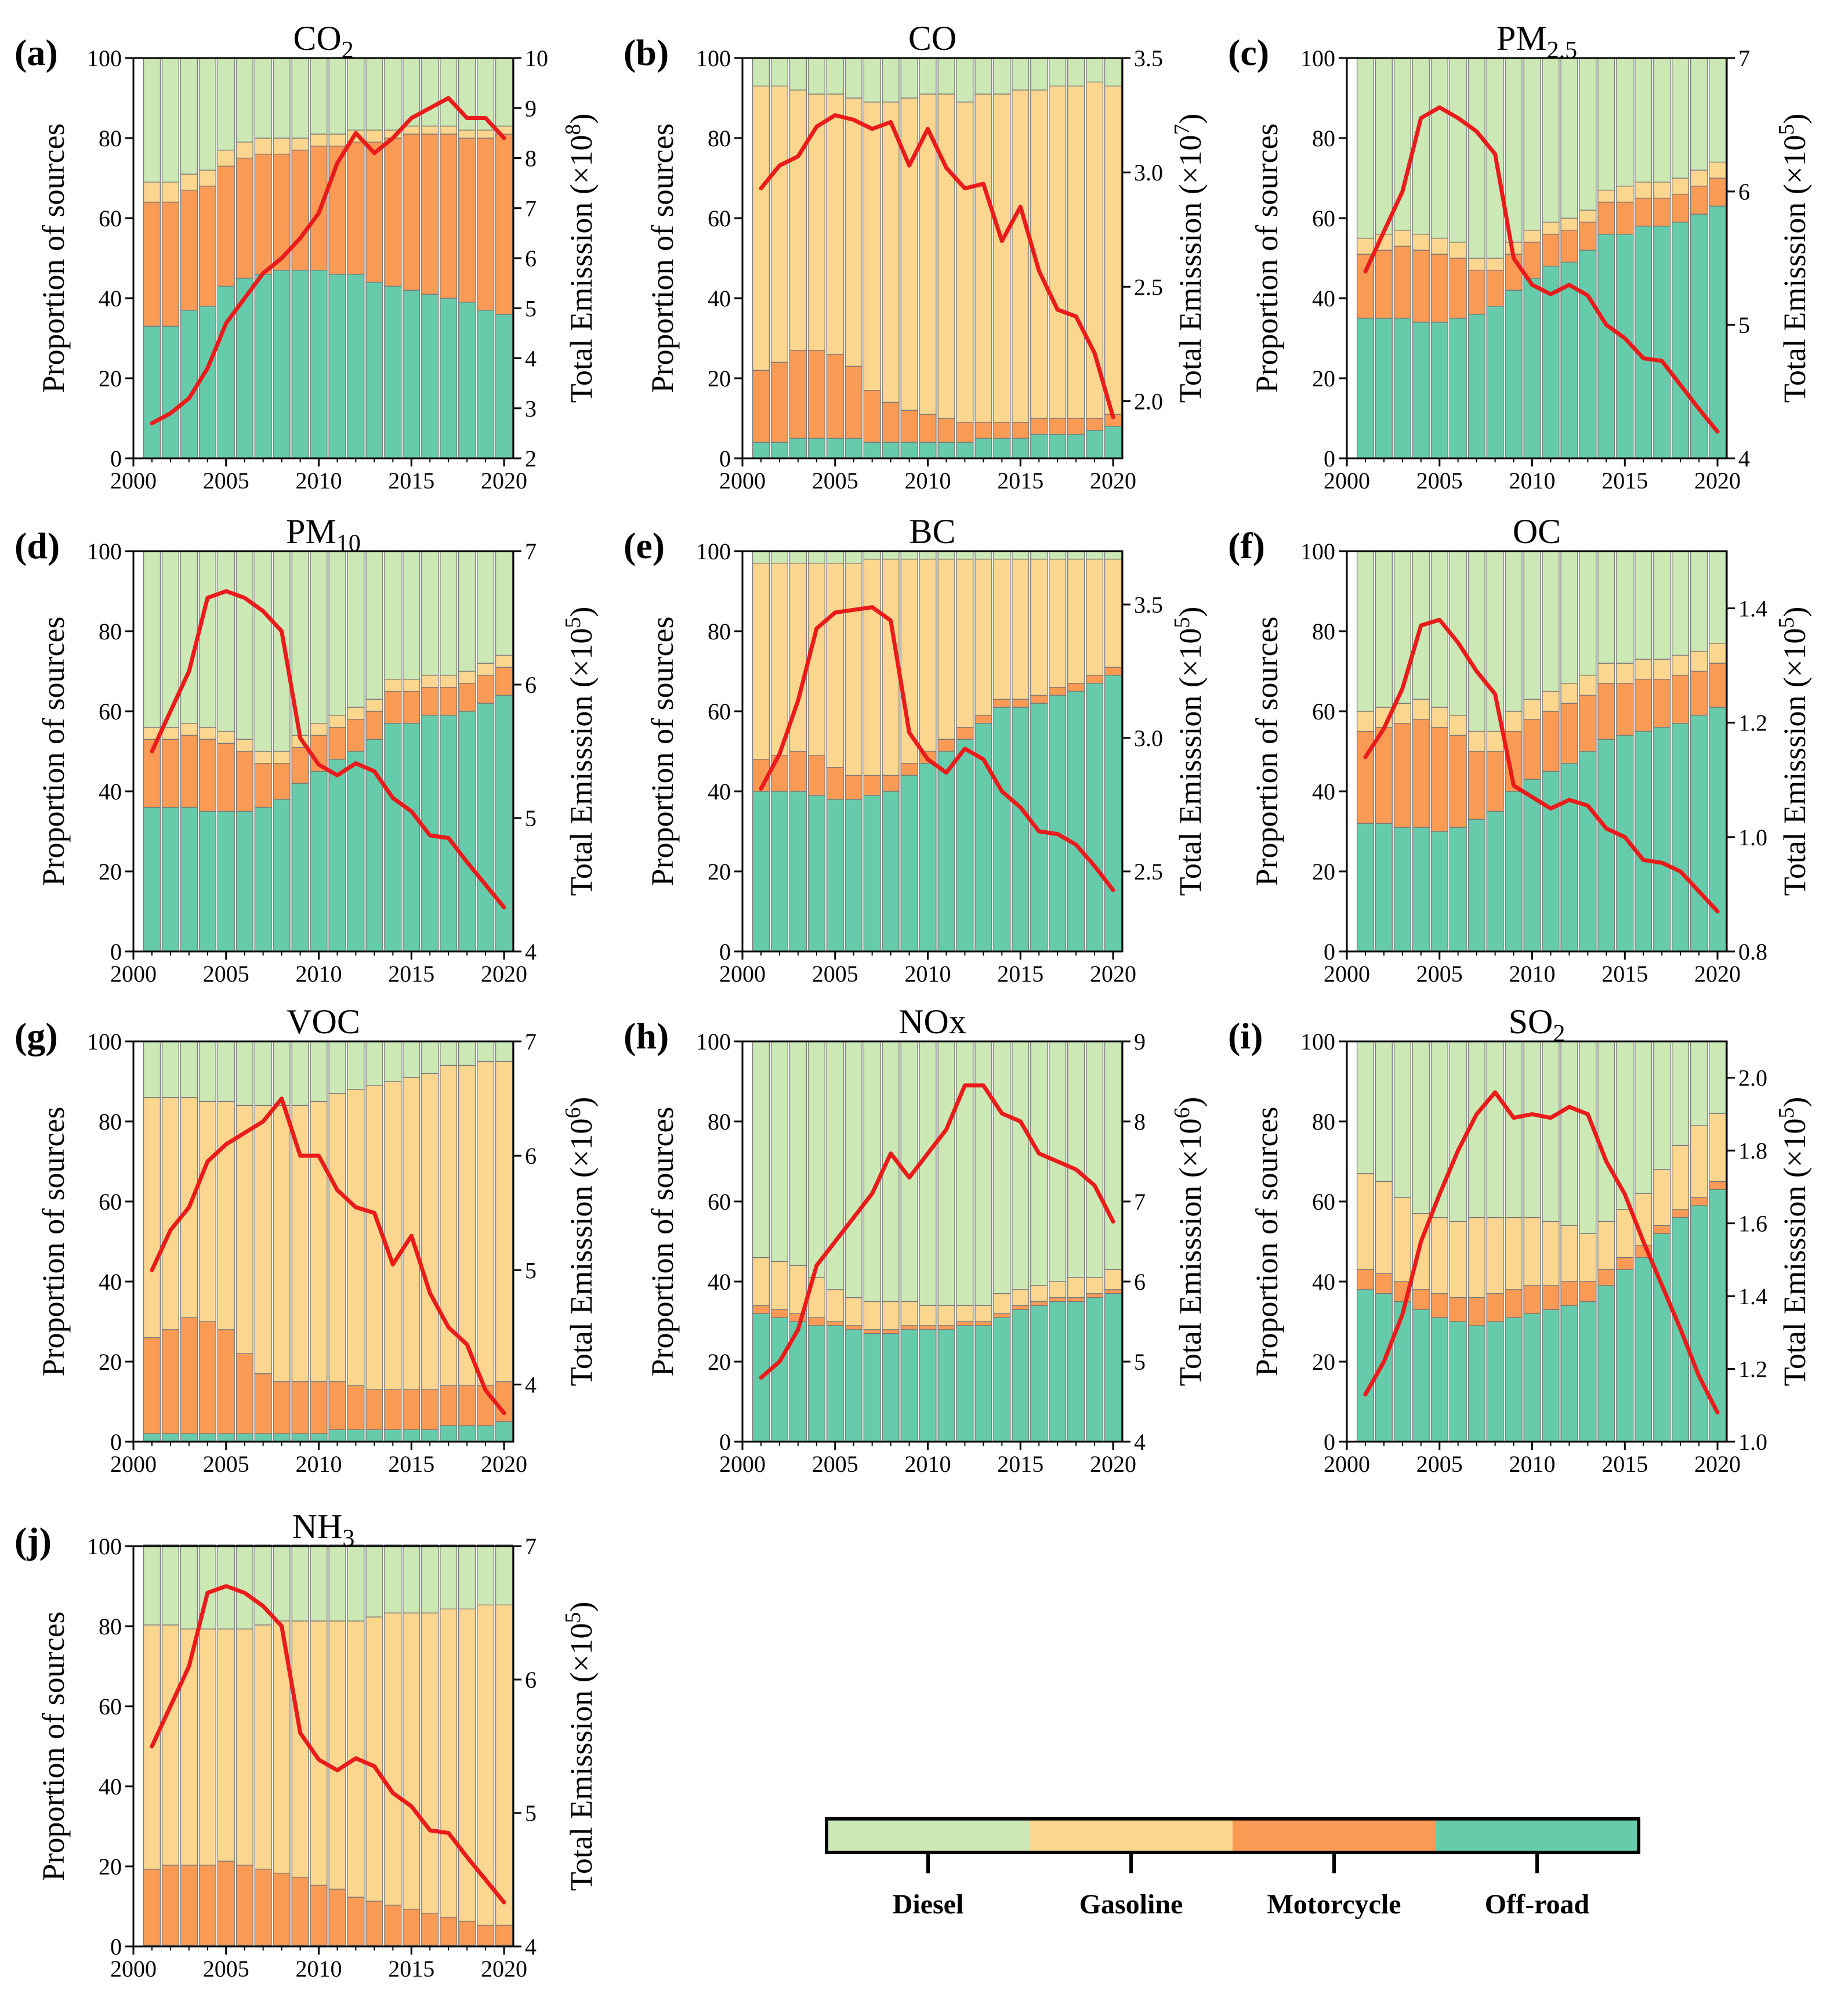  Describe the element at coordinates (1140, 1122) in the screenshot. I see `y2-tick-label: 8` at that location.